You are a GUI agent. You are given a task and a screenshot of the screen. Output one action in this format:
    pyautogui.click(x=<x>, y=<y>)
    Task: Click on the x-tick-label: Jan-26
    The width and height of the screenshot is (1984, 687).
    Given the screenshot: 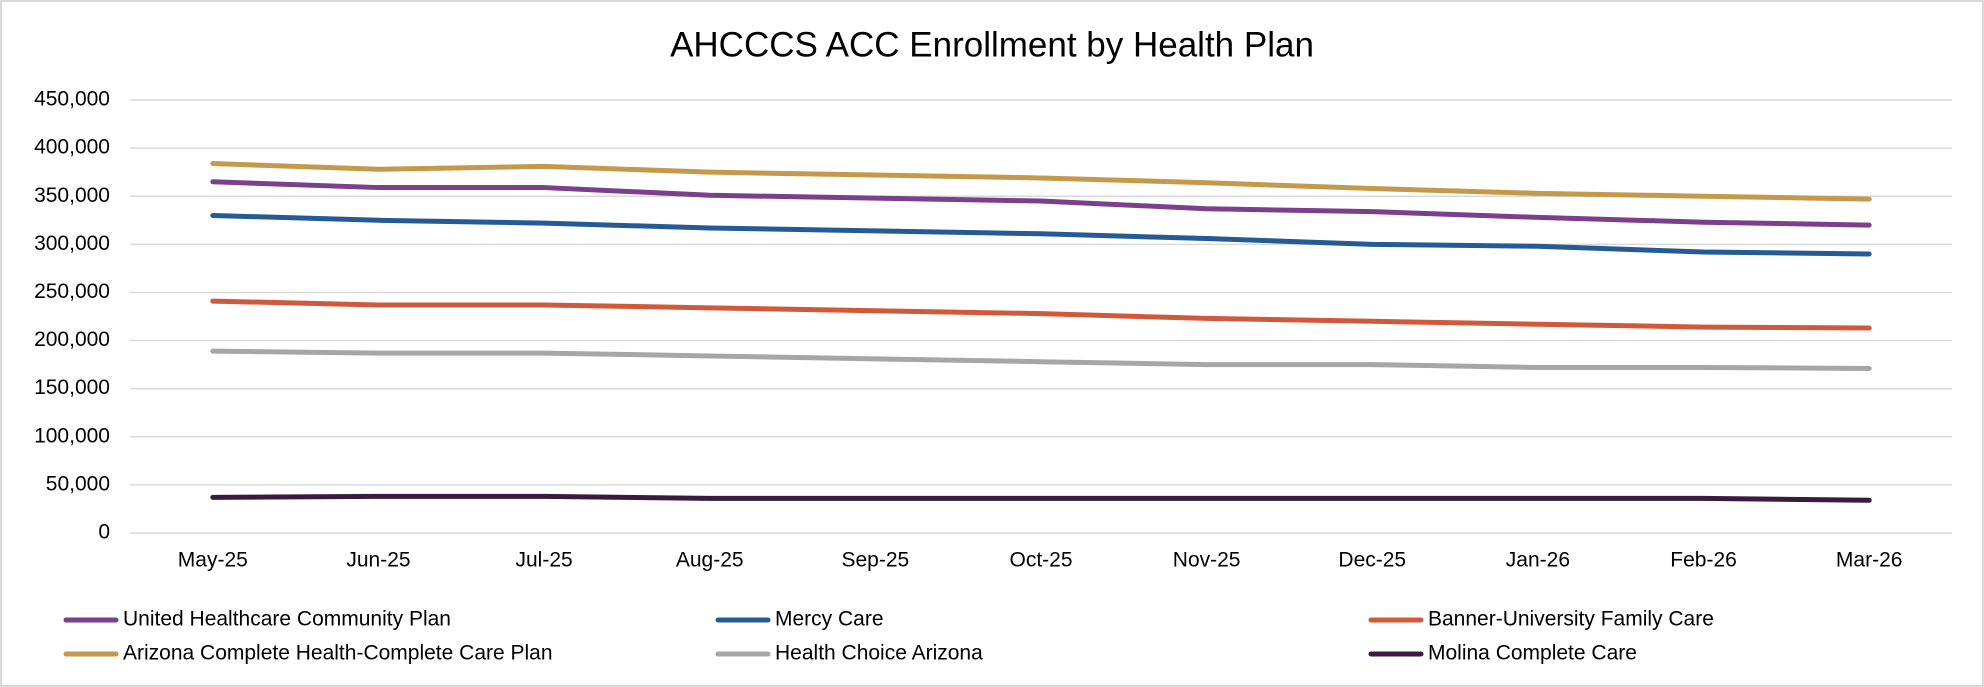 What is the action you would take?
    pyautogui.click(x=1538, y=560)
    